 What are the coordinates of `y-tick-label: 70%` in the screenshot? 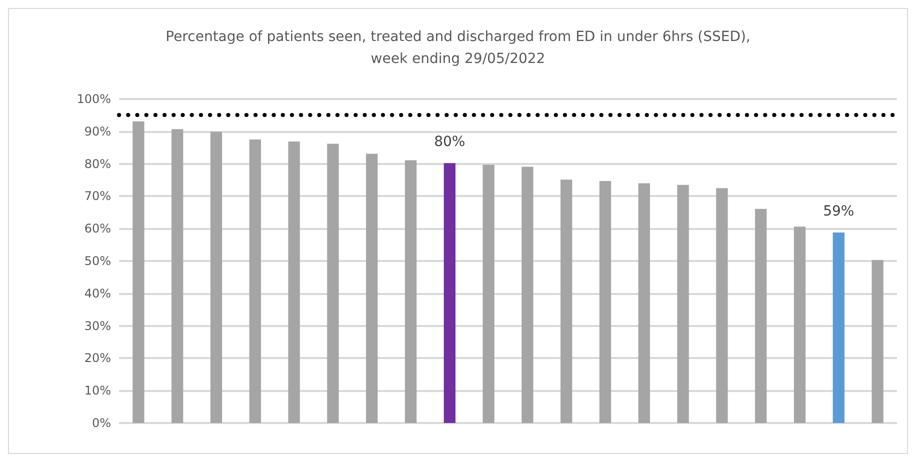 It's located at (97, 196).